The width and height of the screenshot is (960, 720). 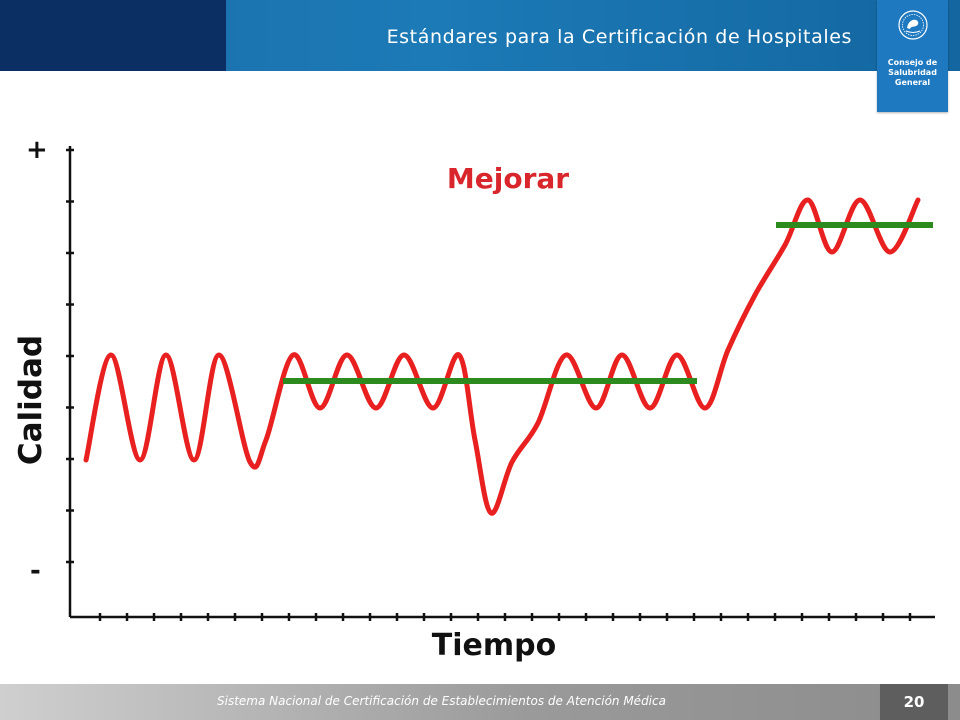 What do you see at coordinates (508, 178) in the screenshot?
I see `diagram-title: Mejorar` at bounding box center [508, 178].